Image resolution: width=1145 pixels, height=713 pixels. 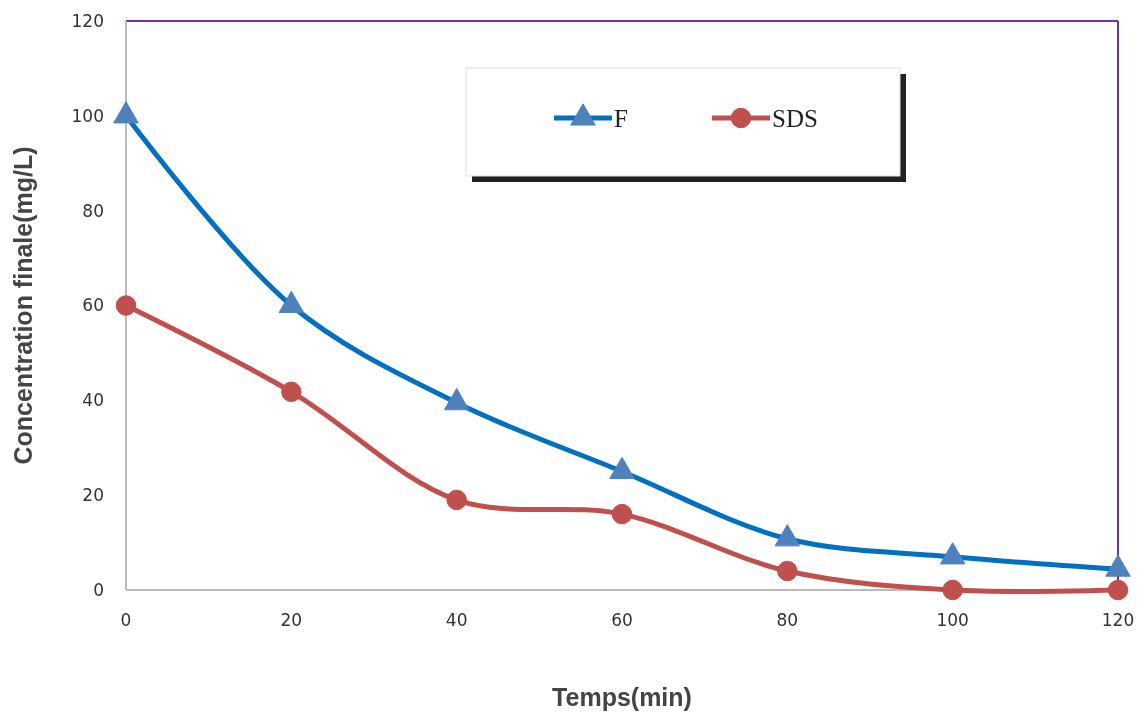 I want to click on x-tick-label: 40, so click(x=456, y=620).